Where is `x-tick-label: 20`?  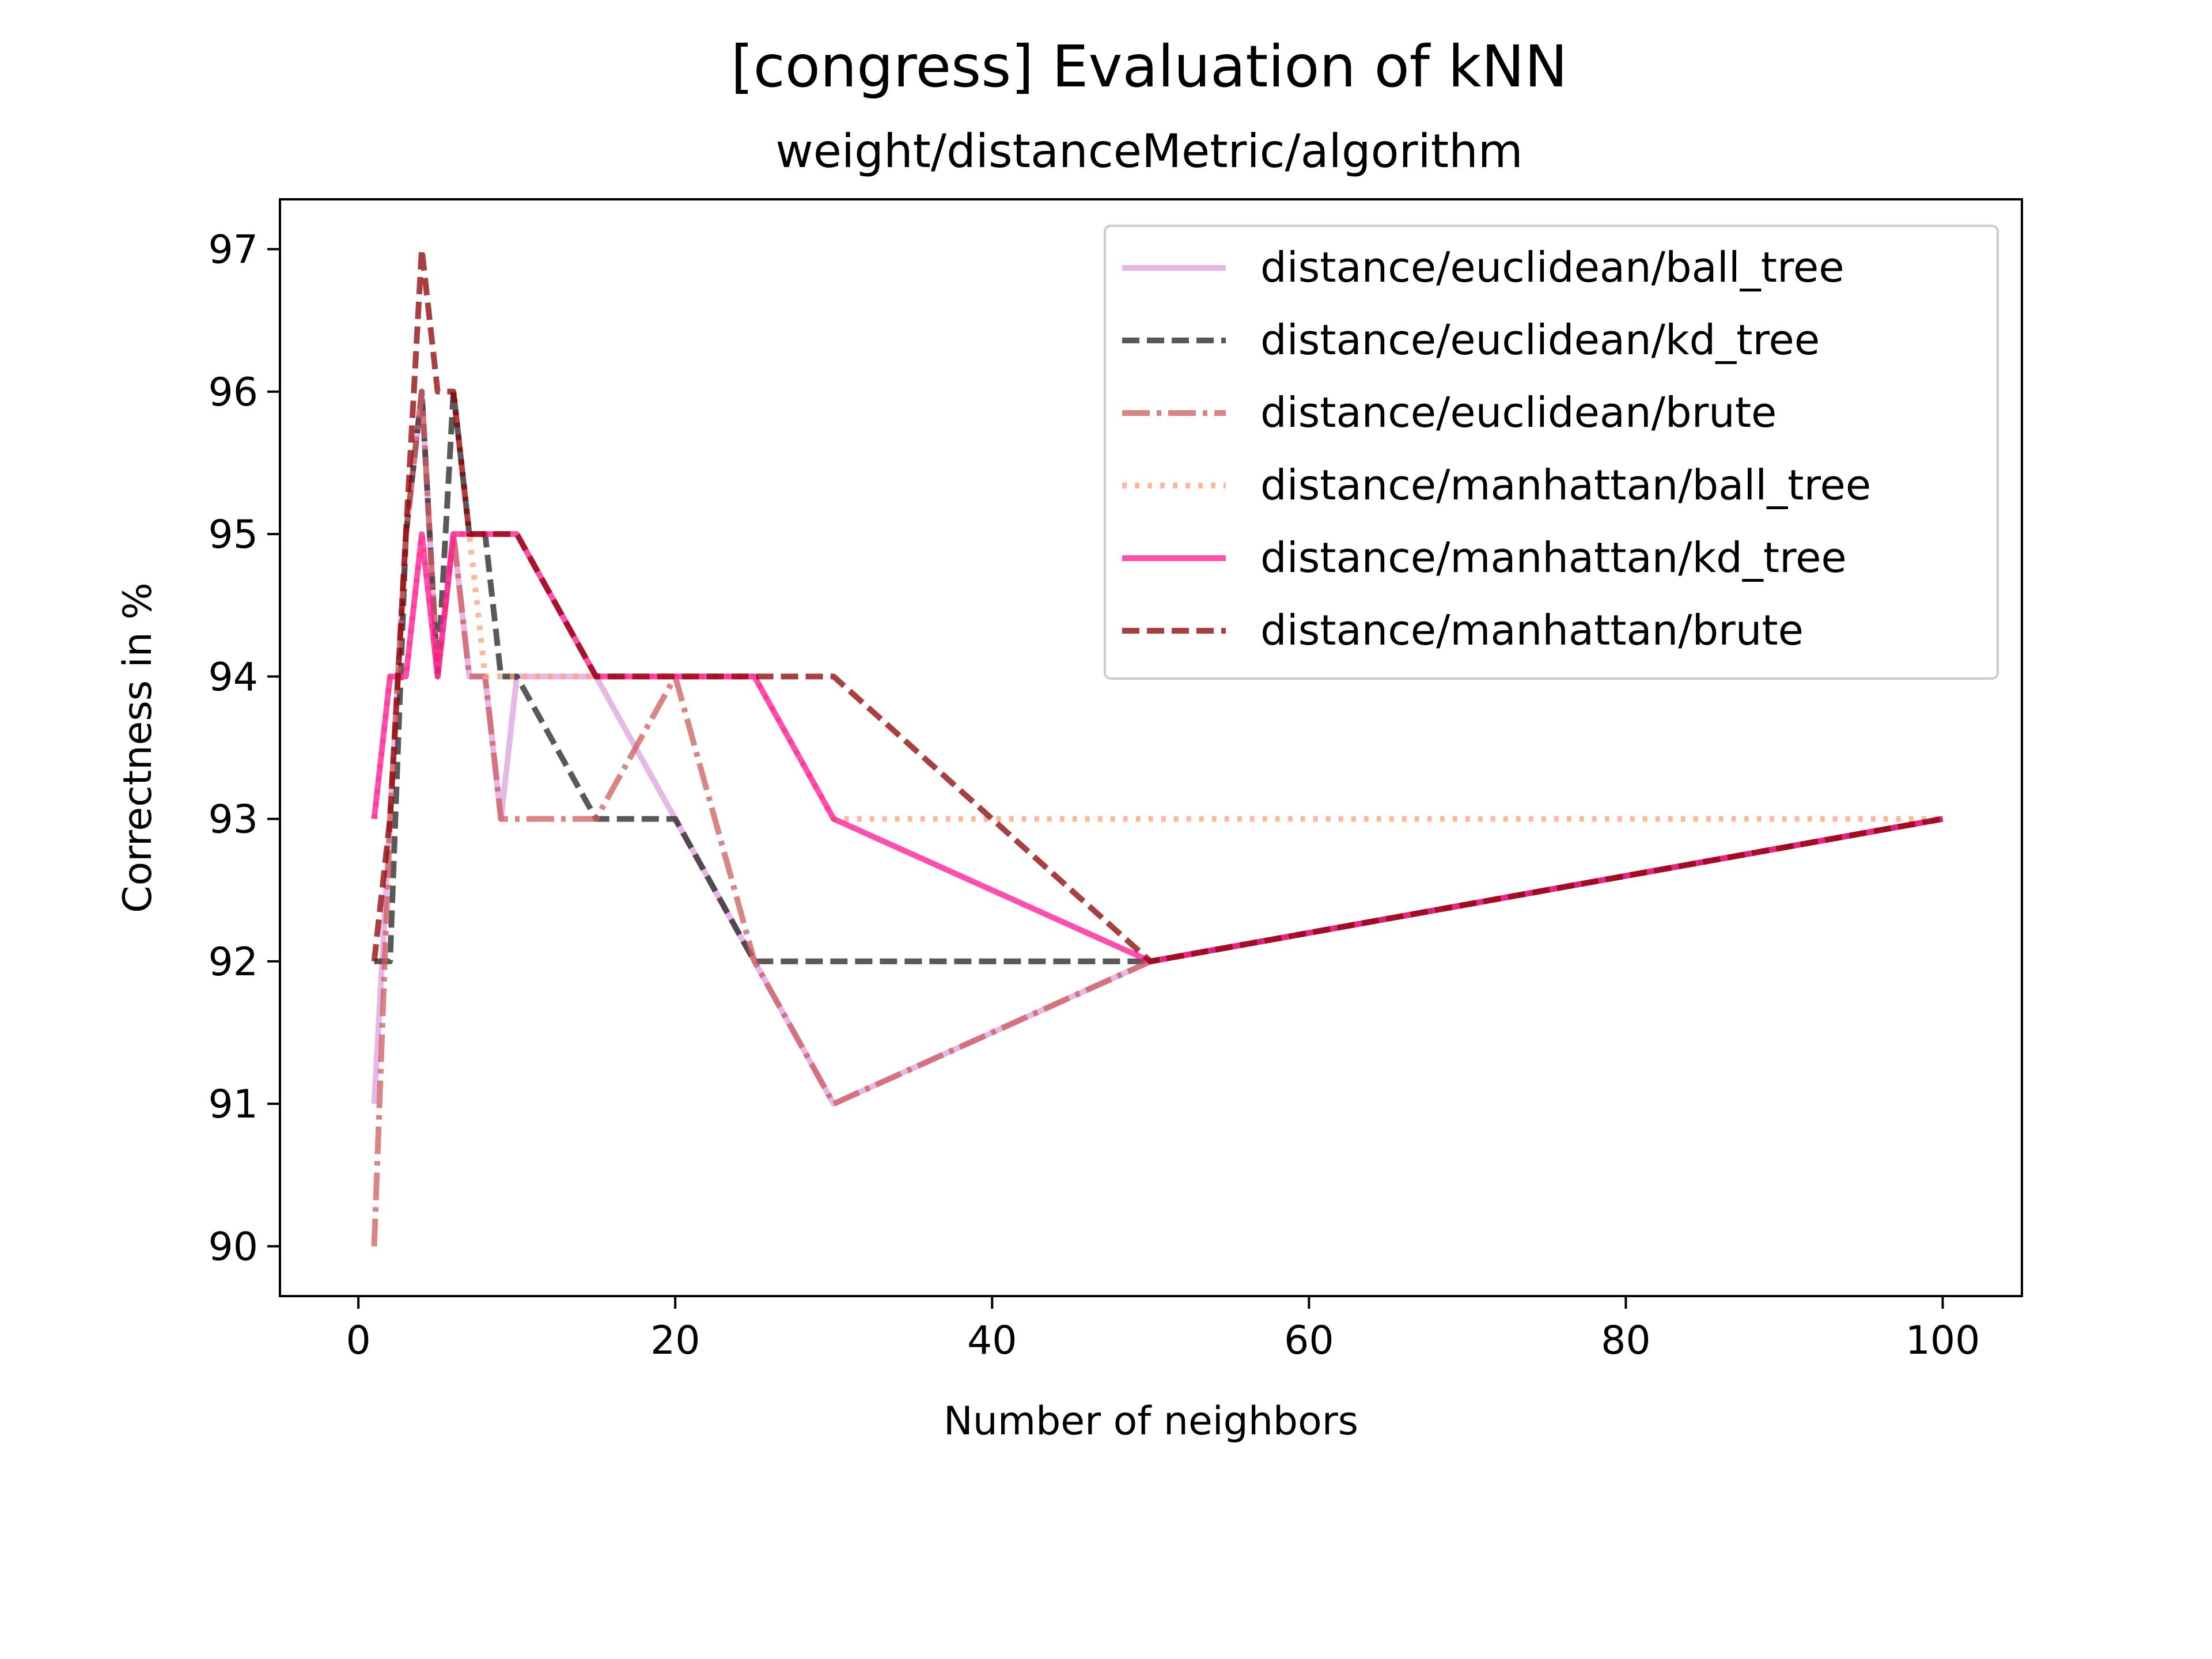
x-tick-label: 20 is located at coordinates (675, 1340).